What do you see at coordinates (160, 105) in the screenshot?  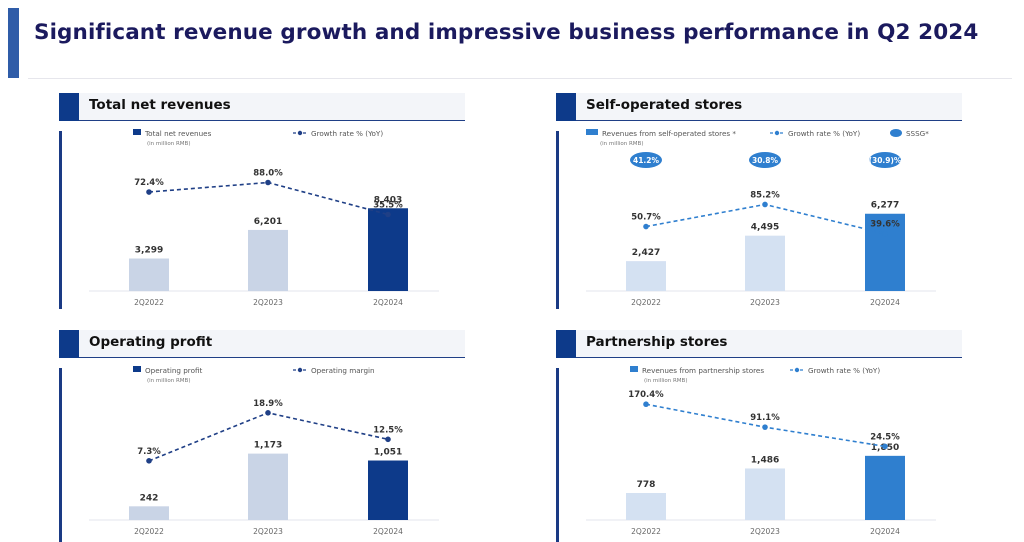 I see `panel-title: Total net revenues` at bounding box center [160, 105].